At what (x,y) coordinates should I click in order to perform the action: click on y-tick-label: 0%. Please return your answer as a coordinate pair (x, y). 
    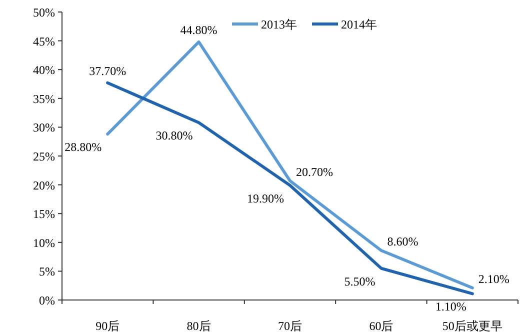
    Looking at the image, I should click on (47, 301).